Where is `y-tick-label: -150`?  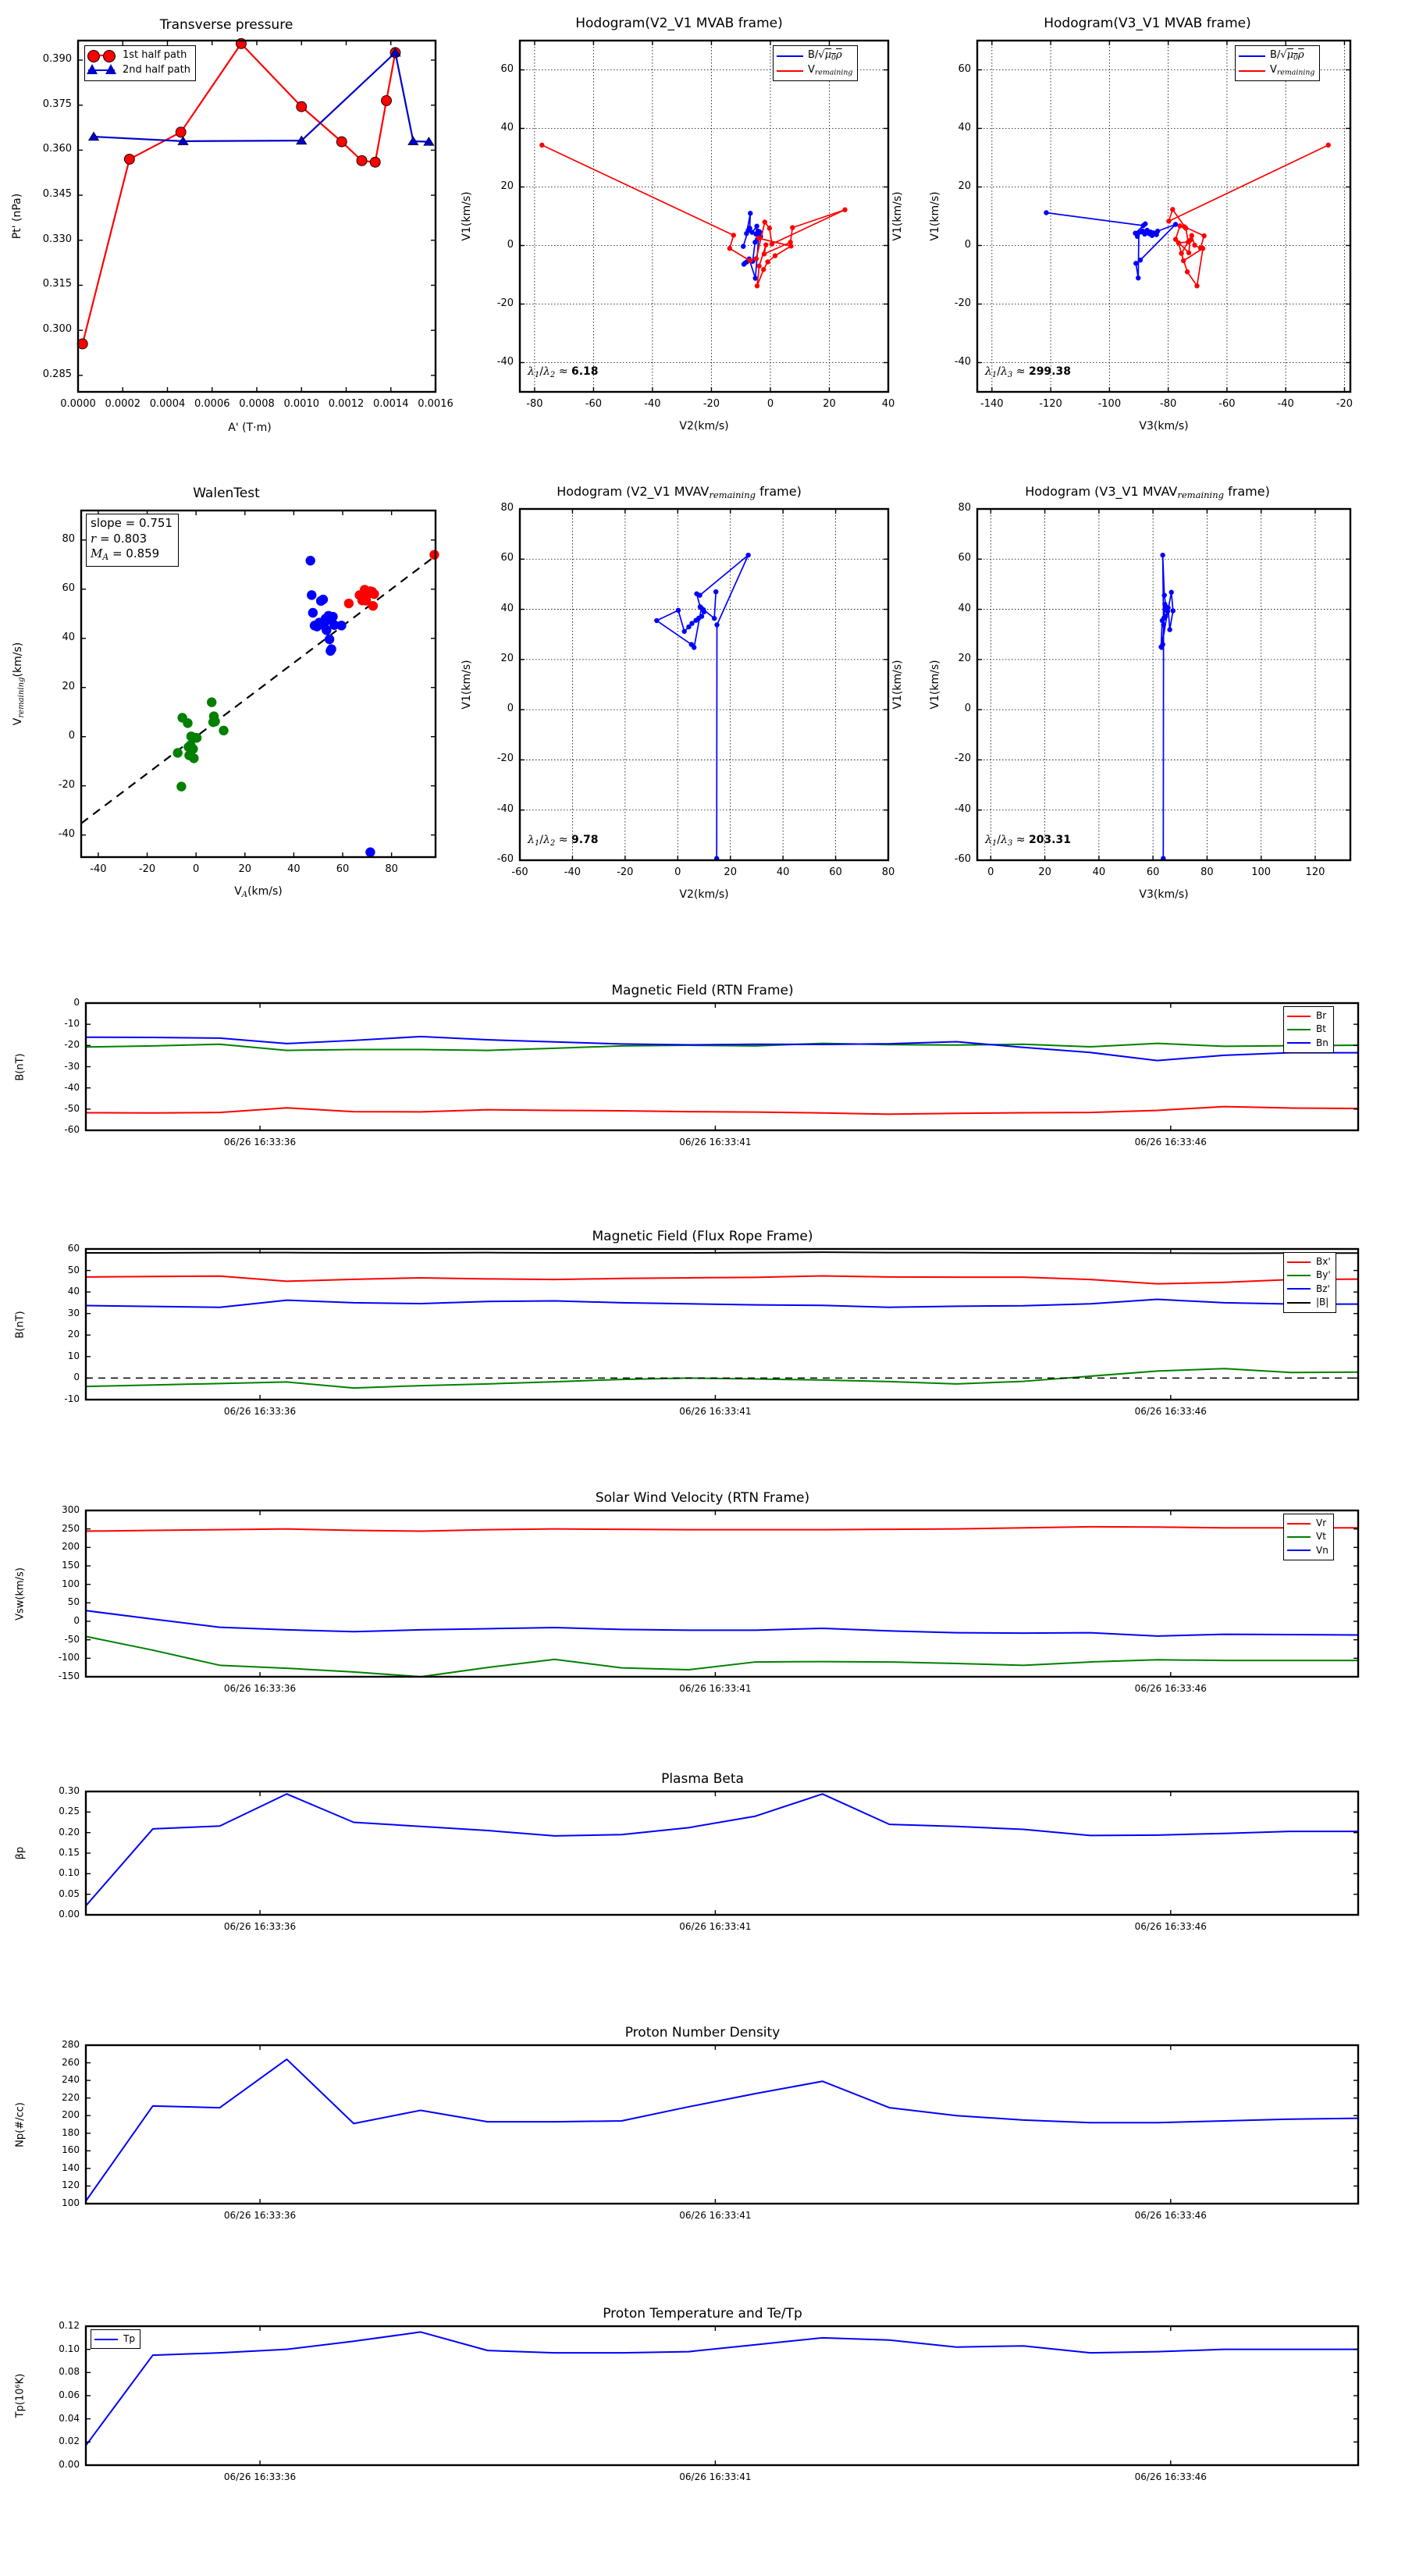
y-tick-label: -150 is located at coordinates (69, 1676).